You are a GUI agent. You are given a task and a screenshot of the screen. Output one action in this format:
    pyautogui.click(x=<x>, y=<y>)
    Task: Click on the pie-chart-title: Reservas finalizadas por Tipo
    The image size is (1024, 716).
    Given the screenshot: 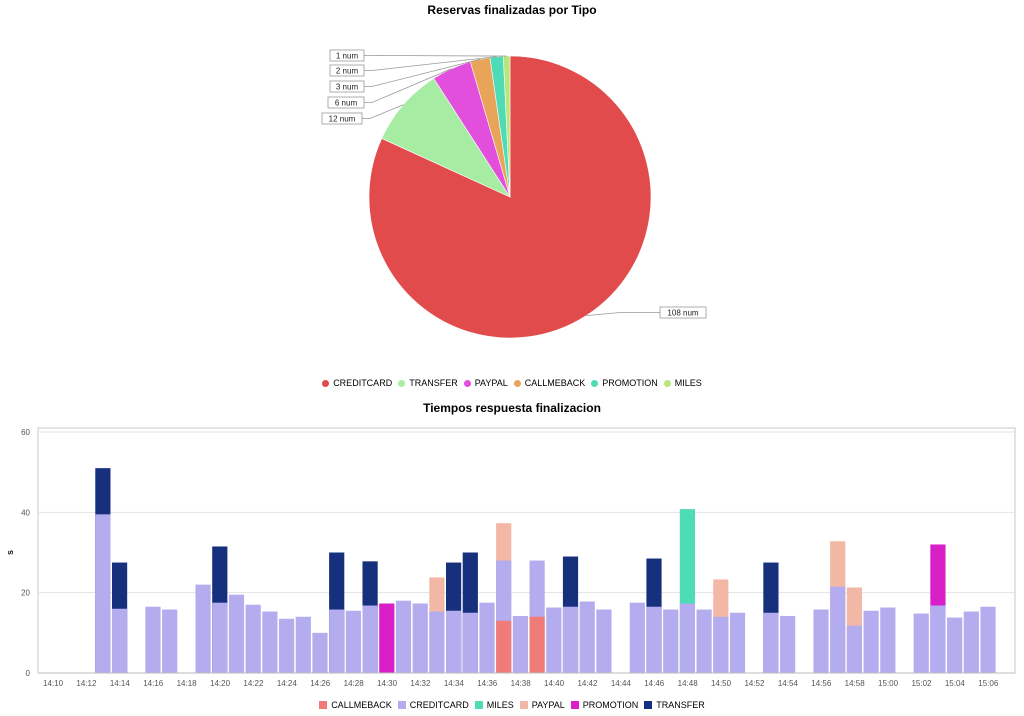 What is the action you would take?
    pyautogui.click(x=512, y=10)
    